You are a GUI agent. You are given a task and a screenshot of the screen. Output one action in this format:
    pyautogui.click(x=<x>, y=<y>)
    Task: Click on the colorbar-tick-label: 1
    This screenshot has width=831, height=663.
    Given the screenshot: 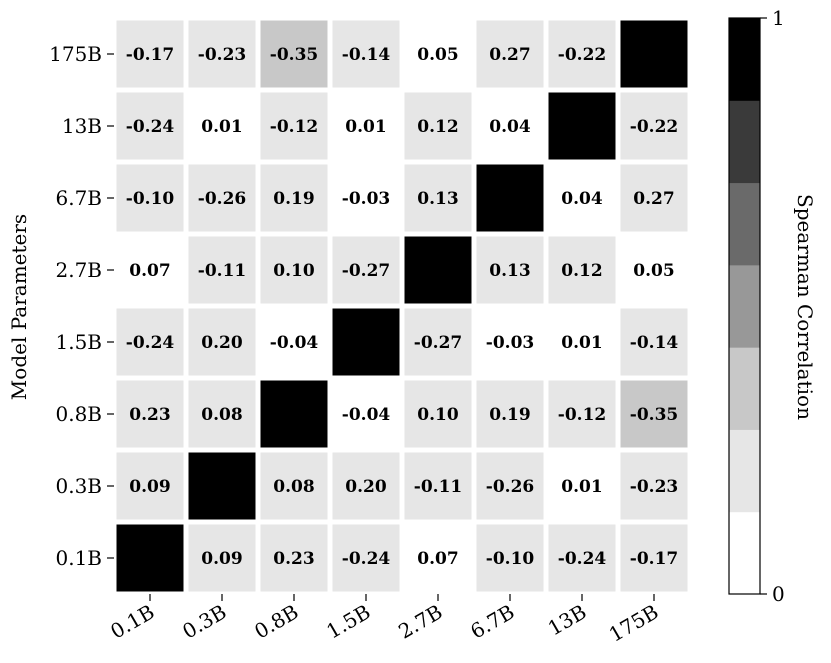 What is the action you would take?
    pyautogui.click(x=778, y=18)
    